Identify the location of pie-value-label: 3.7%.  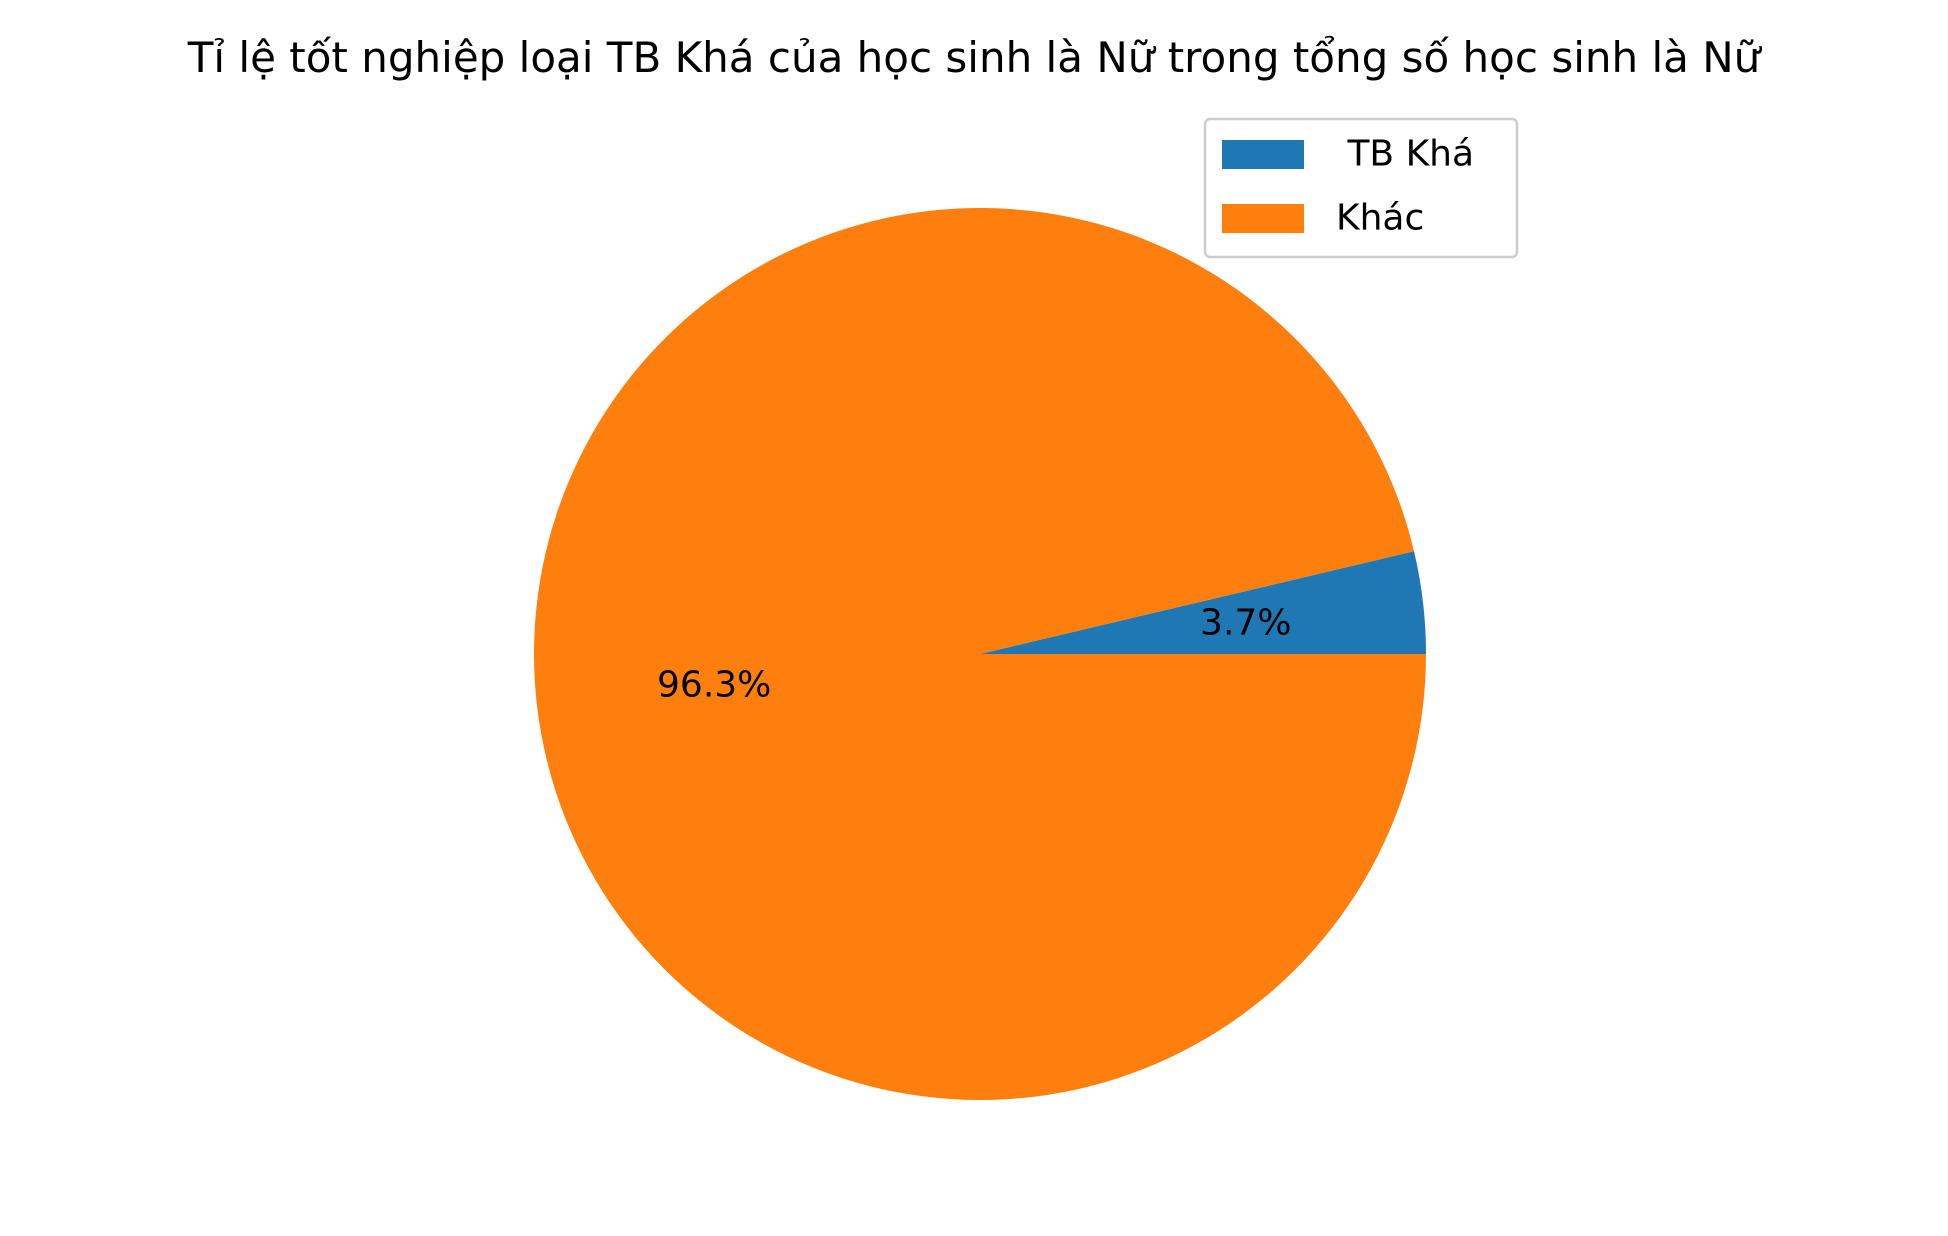
(1245, 622).